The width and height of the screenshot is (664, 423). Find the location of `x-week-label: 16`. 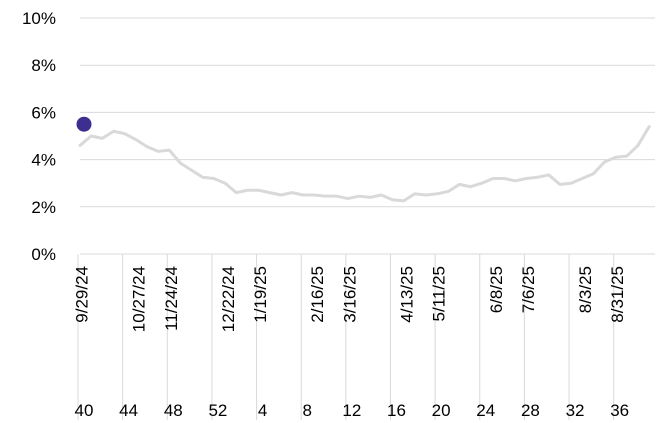

x-week-label: 16 is located at coordinates (396, 410).